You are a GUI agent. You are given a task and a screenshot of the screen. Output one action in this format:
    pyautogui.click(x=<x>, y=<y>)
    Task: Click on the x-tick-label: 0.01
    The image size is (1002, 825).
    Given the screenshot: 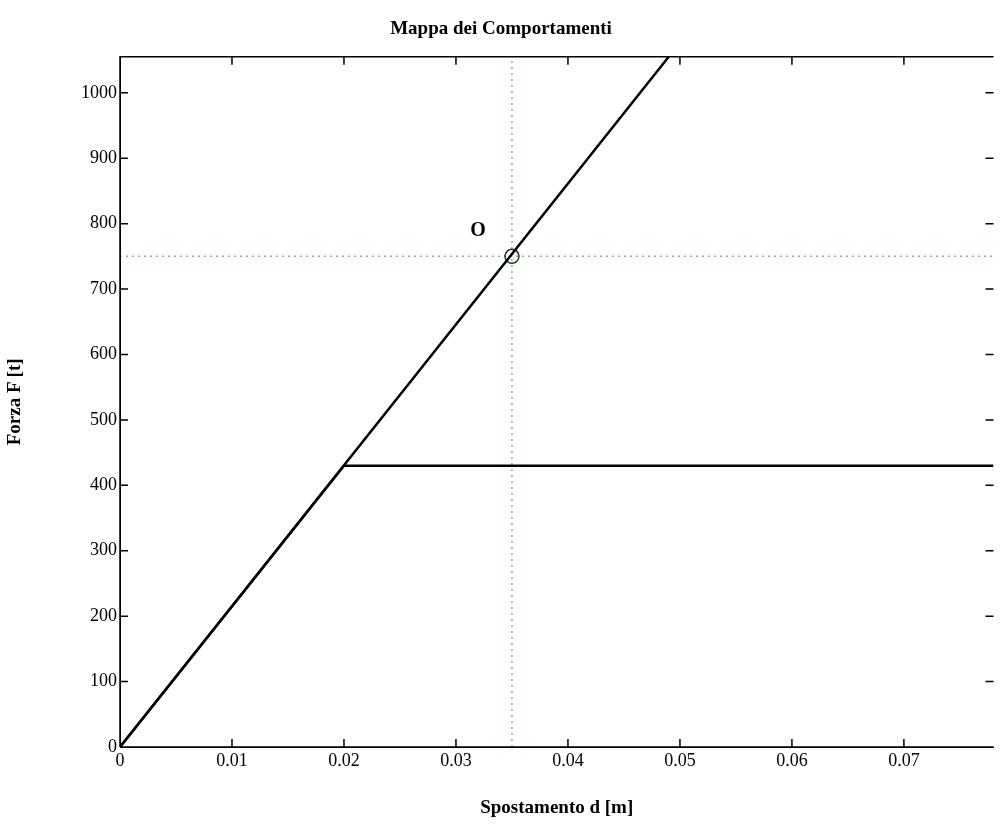 What is the action you would take?
    pyautogui.click(x=232, y=759)
    